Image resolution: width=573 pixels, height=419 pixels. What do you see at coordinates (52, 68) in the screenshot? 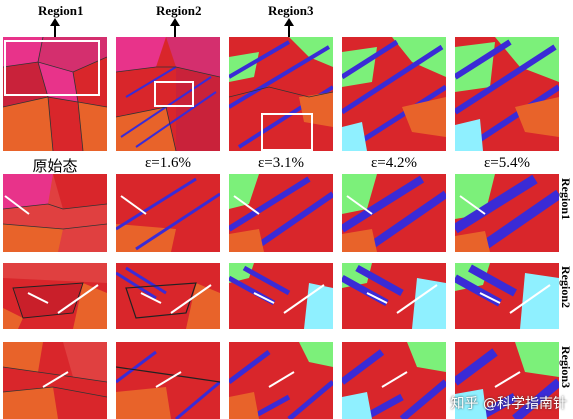
I see `highlight-box-region1` at bounding box center [52, 68].